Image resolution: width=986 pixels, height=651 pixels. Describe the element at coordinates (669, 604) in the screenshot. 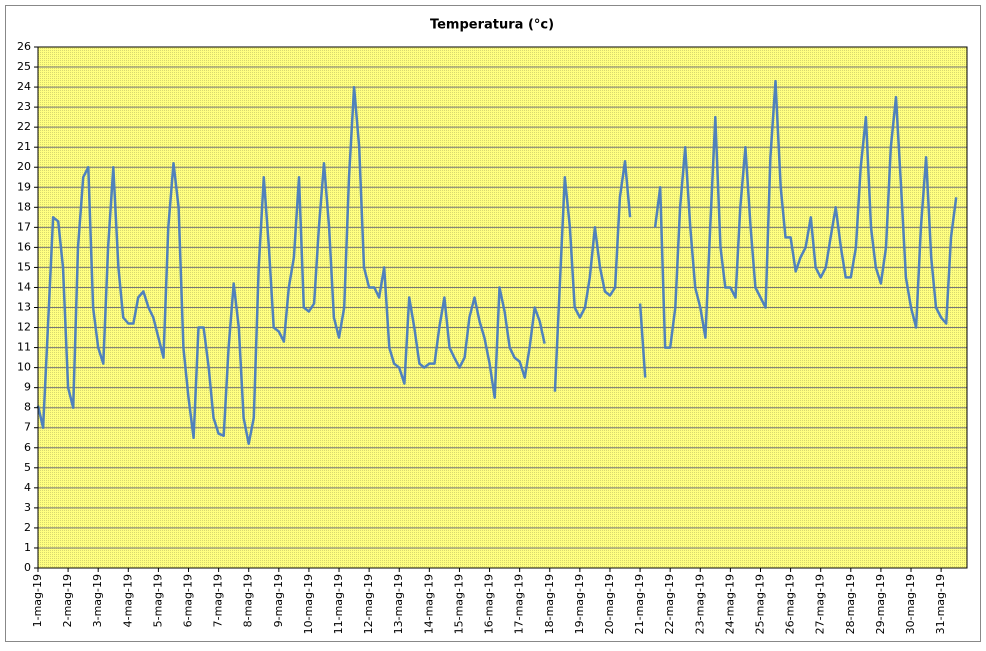

I see `x-tick-label: 22-mag-19` at that location.